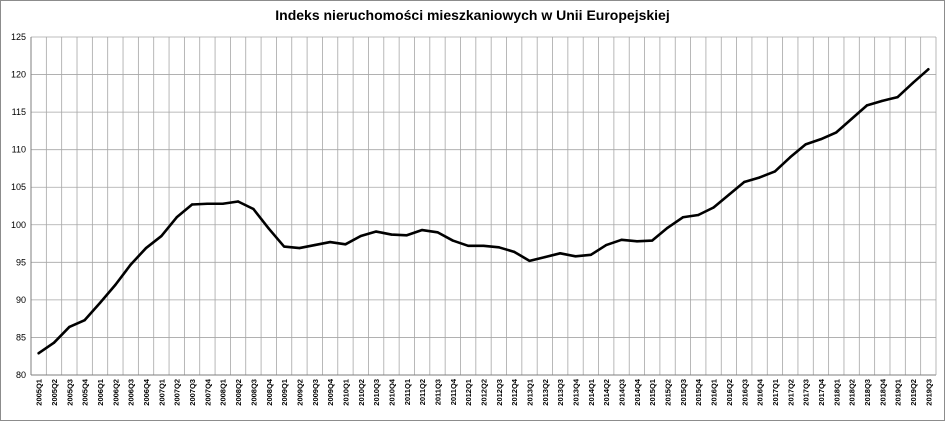 This screenshot has height=421, width=945. Describe the element at coordinates (54, 392) in the screenshot. I see `x-tick-label: 2005Q2` at that location.